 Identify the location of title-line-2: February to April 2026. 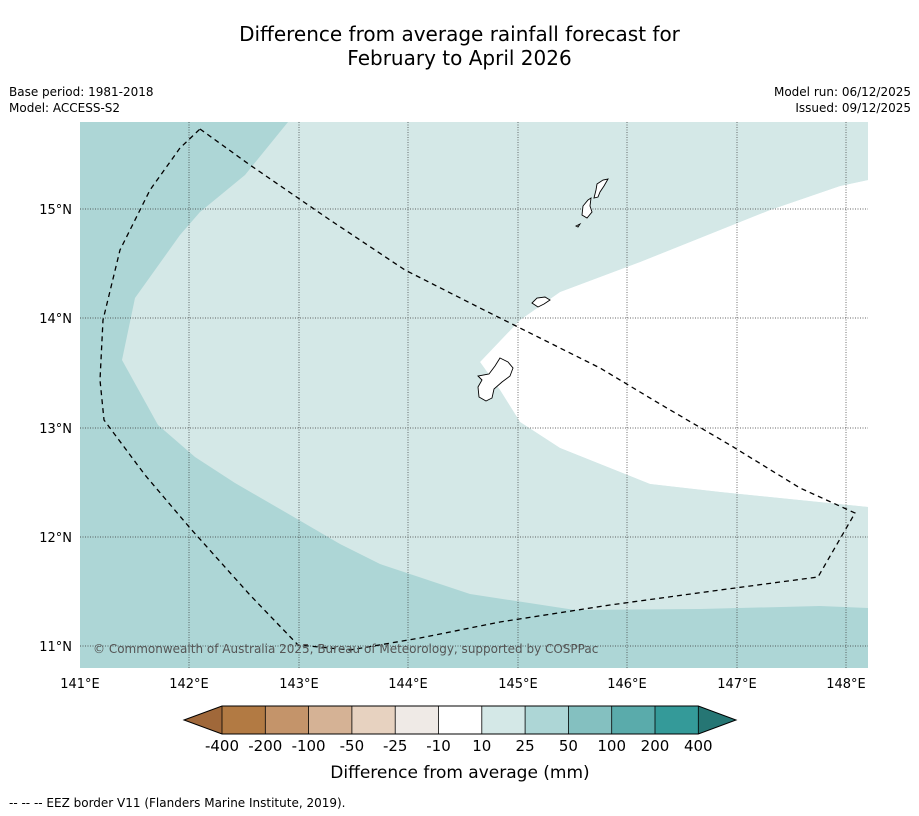
(459, 58).